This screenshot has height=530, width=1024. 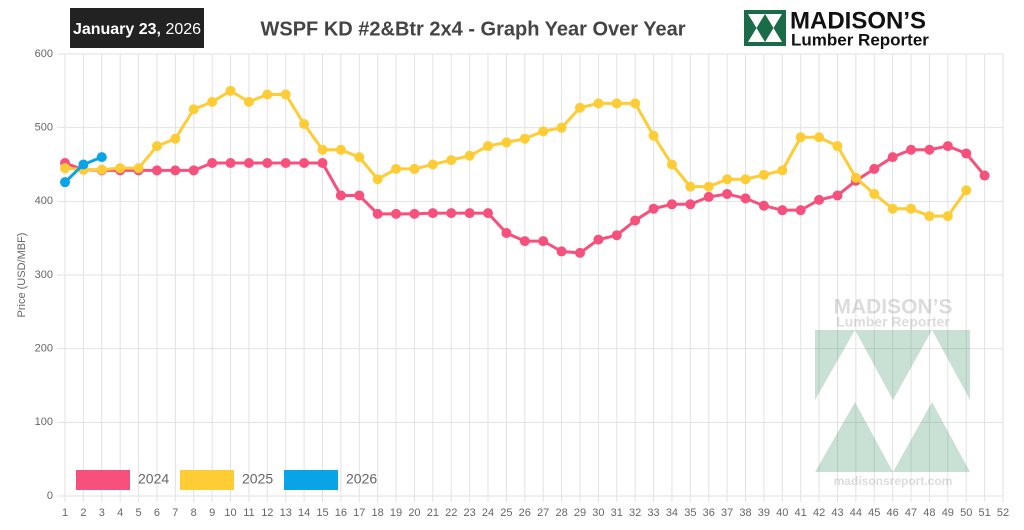 I want to click on x-tick-label: 33, so click(x=653, y=513).